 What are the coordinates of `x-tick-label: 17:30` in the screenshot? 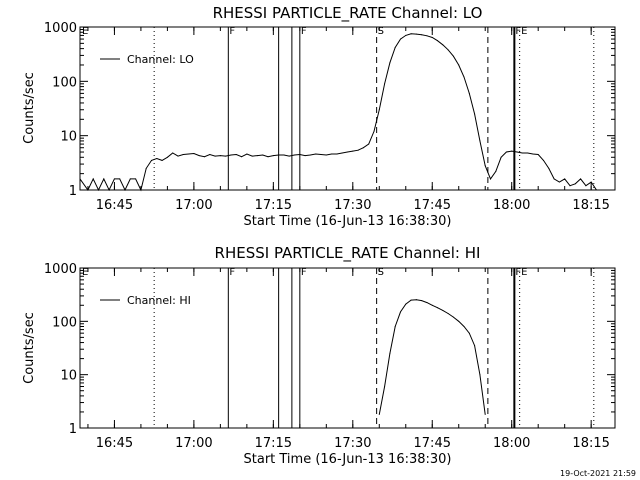 It's located at (352, 205).